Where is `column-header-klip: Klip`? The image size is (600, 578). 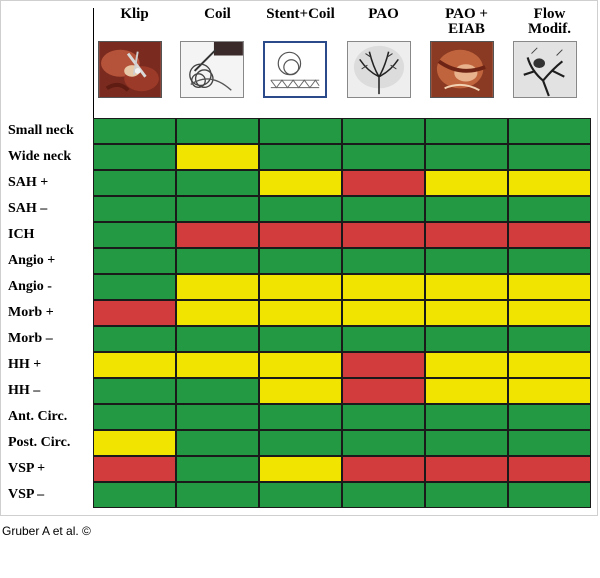 column-header-klip: Klip is located at coordinates (134, 14).